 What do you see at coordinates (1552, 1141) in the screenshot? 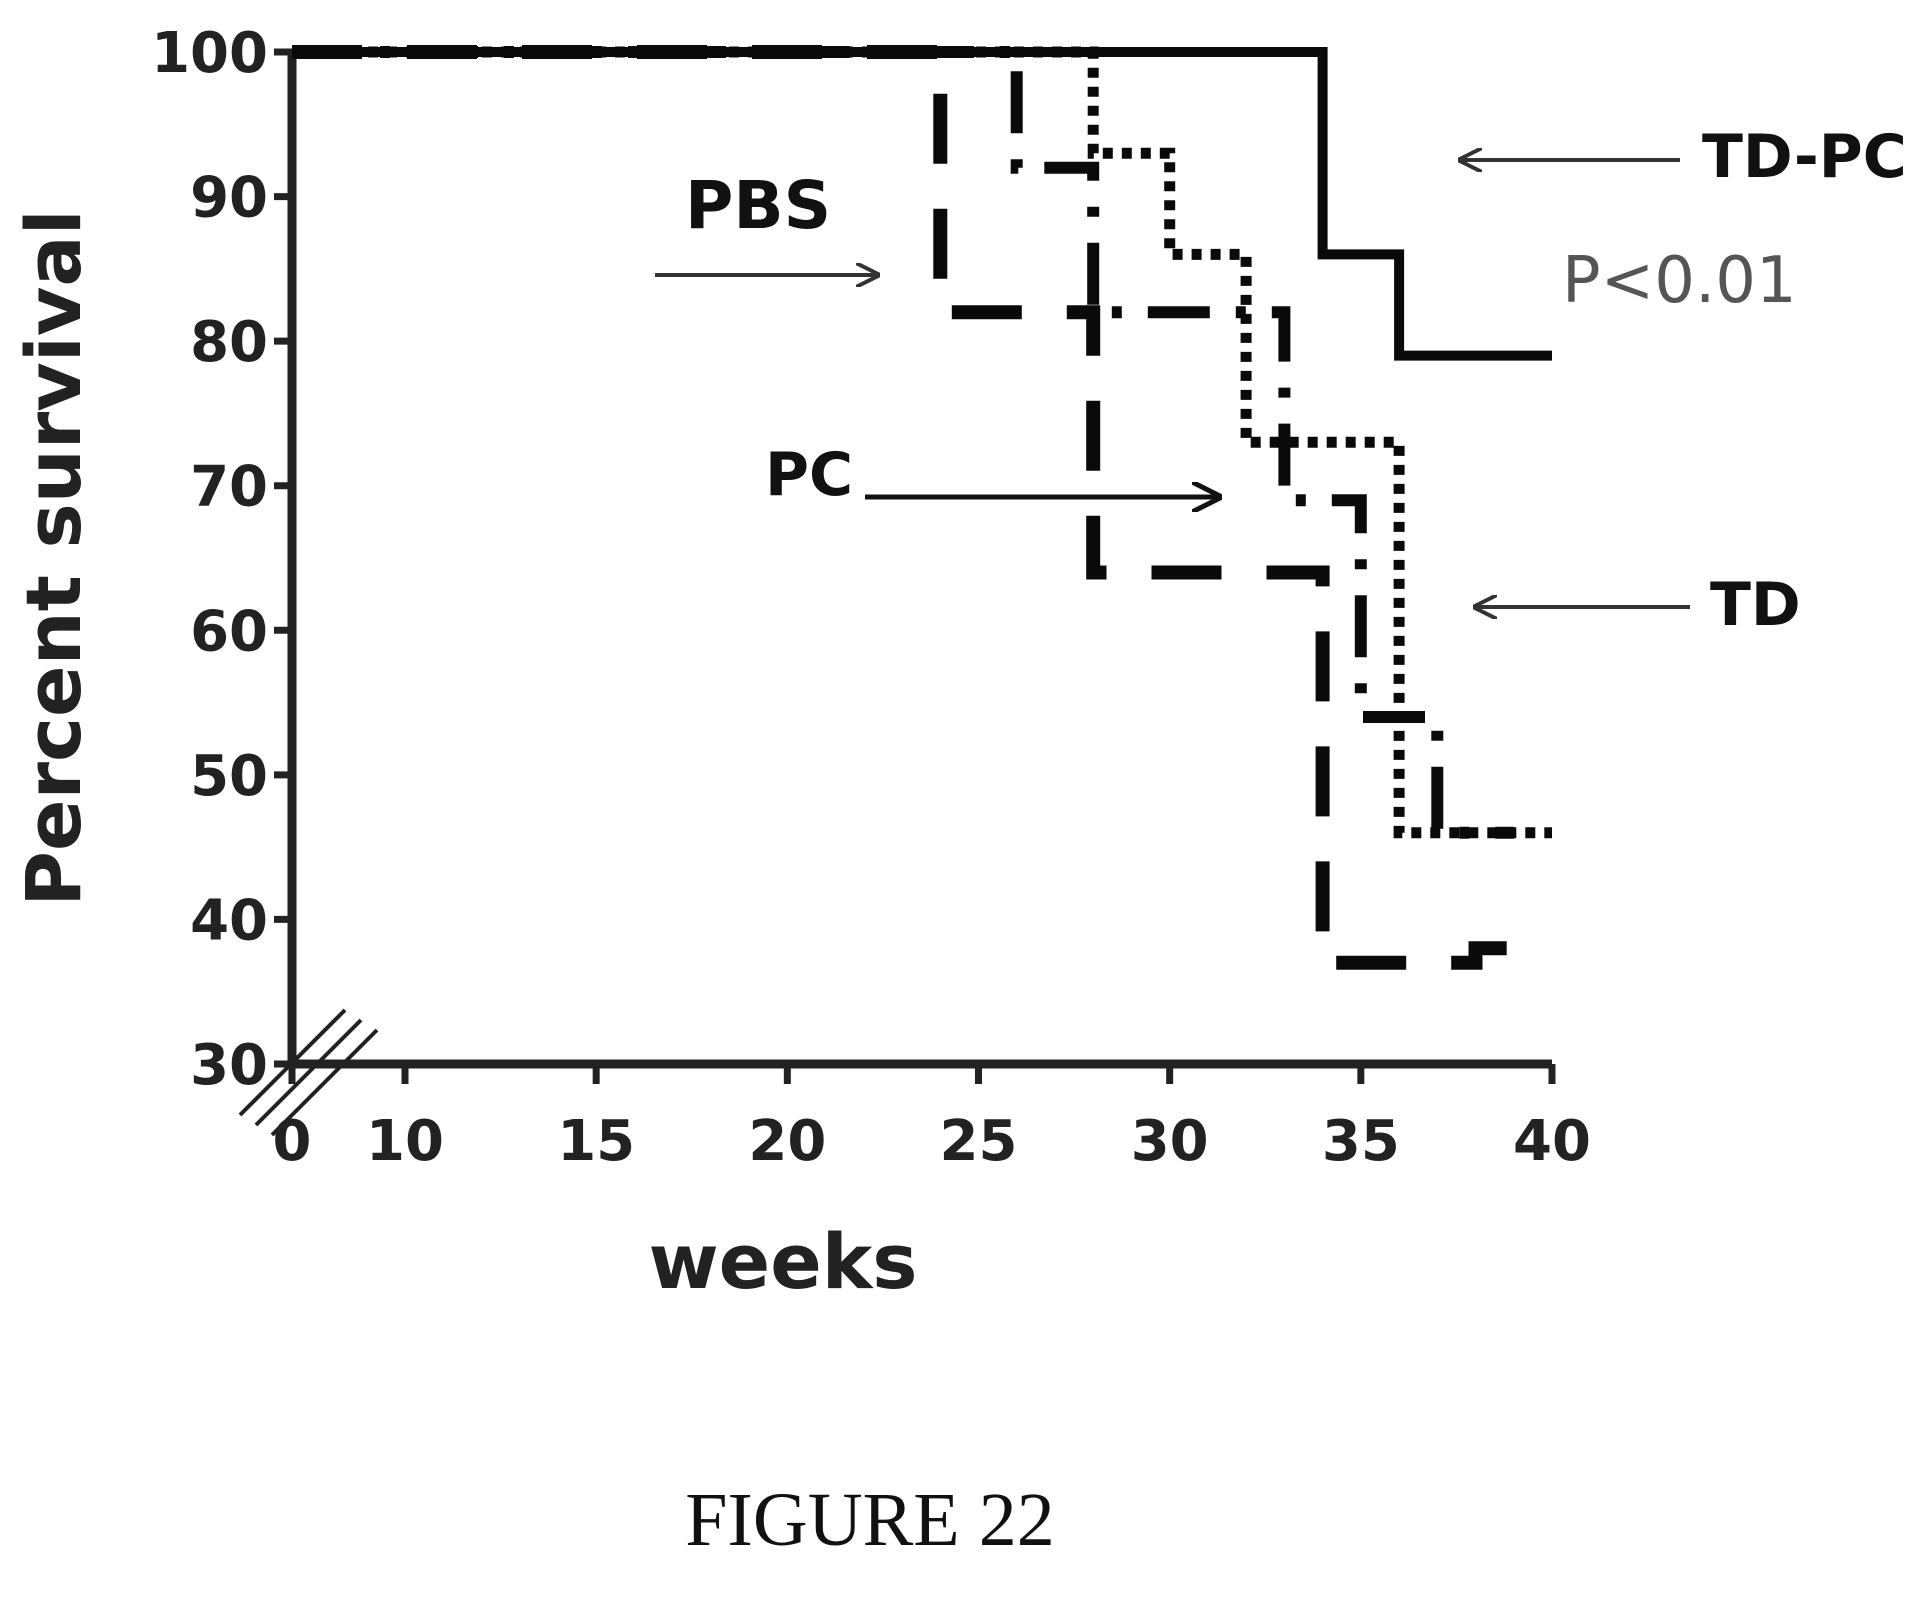
I see `x-tick-label: 40` at bounding box center [1552, 1141].